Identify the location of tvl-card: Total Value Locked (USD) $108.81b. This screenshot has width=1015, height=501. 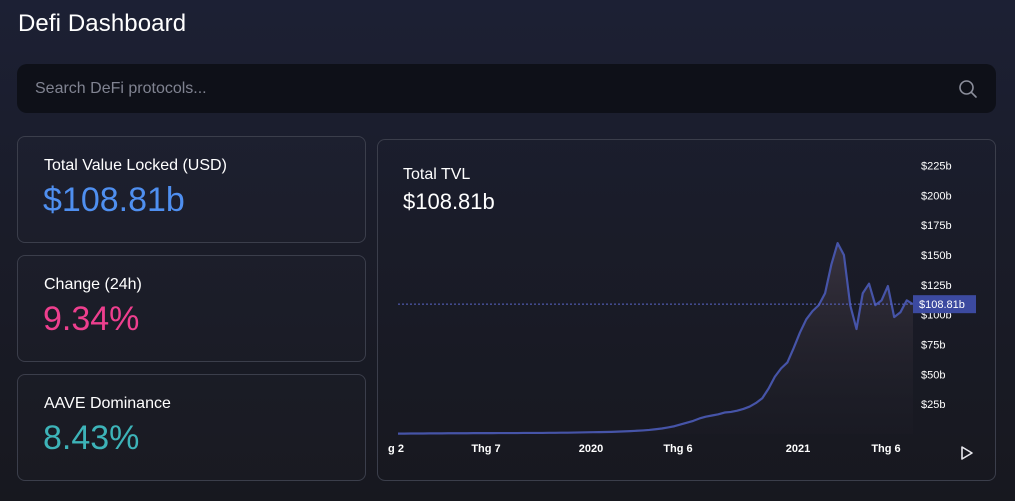
(191, 189).